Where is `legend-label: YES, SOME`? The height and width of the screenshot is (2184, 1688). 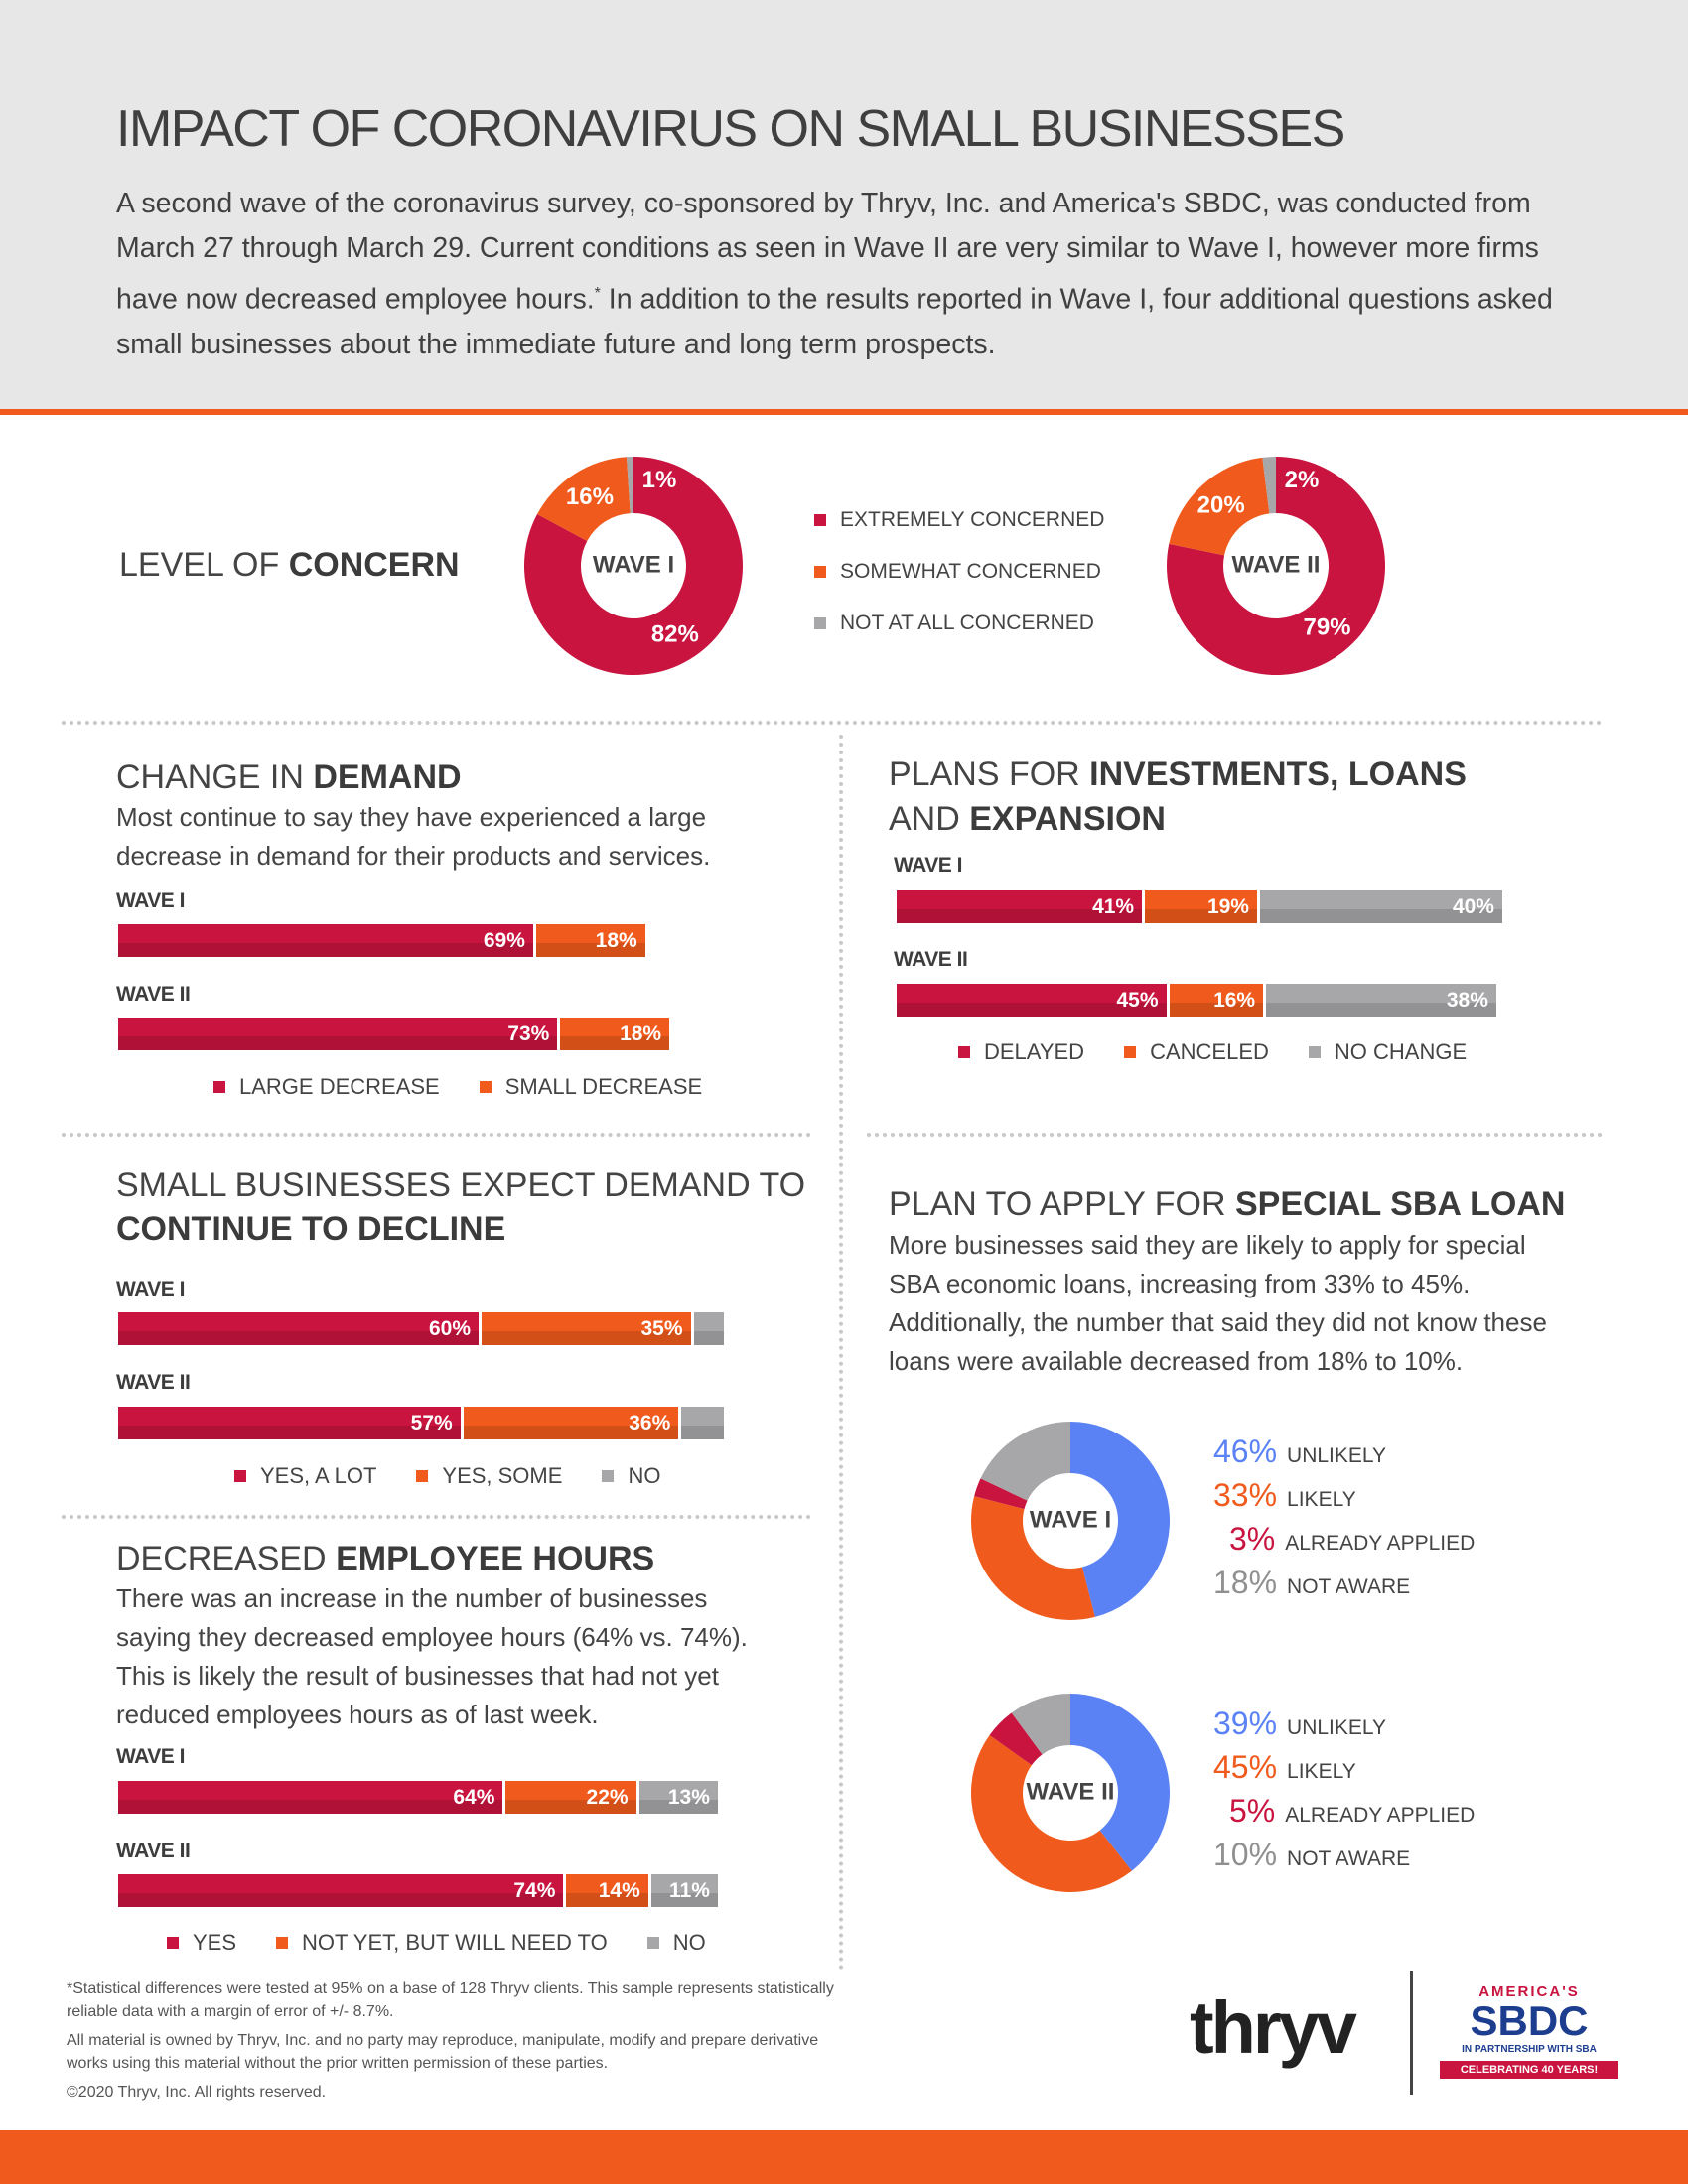
legend-label: YES, SOME is located at coordinates (502, 1475).